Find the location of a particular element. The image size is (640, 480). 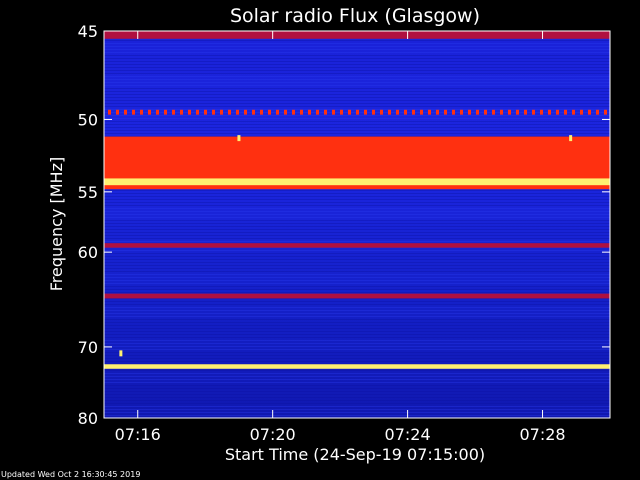

x-axis-label: Start Time (24-Sep-19 07:15:00) is located at coordinates (355, 454).